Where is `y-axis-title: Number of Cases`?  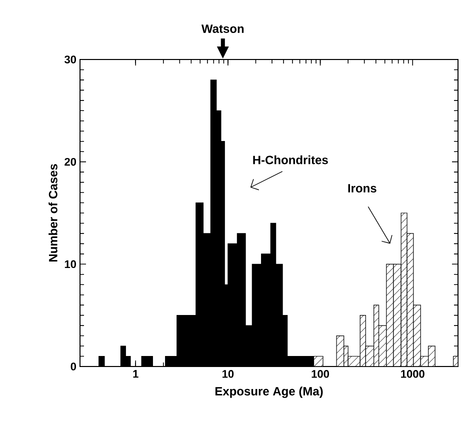 y-axis-title: Number of Cases is located at coordinates (53, 213).